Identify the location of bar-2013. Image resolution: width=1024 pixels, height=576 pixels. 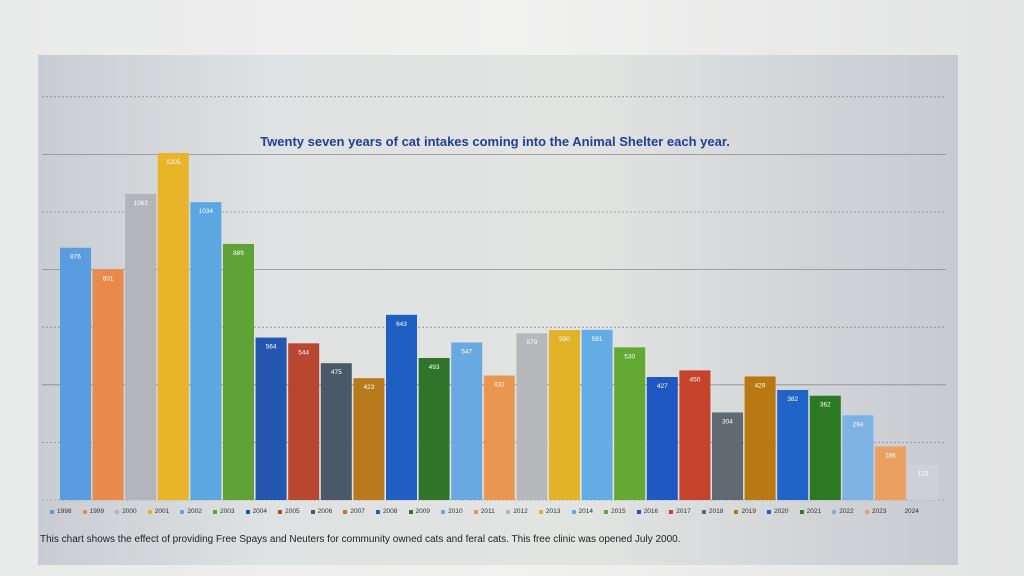
(564, 415).